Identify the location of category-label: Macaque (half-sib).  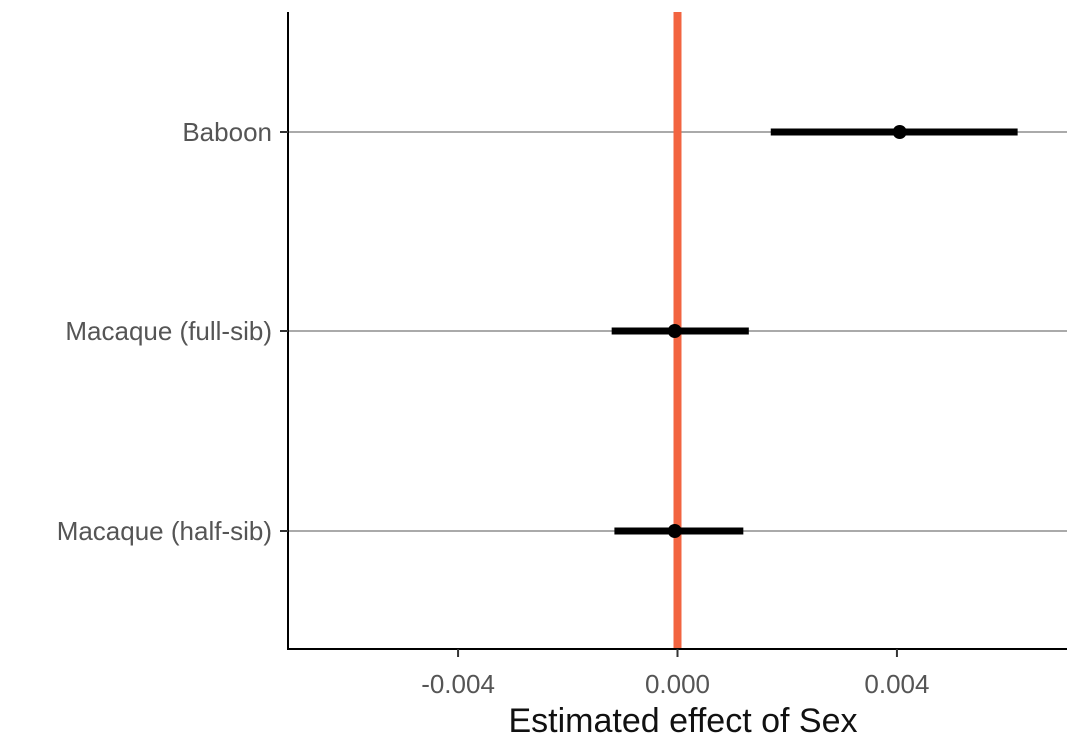
(164, 531).